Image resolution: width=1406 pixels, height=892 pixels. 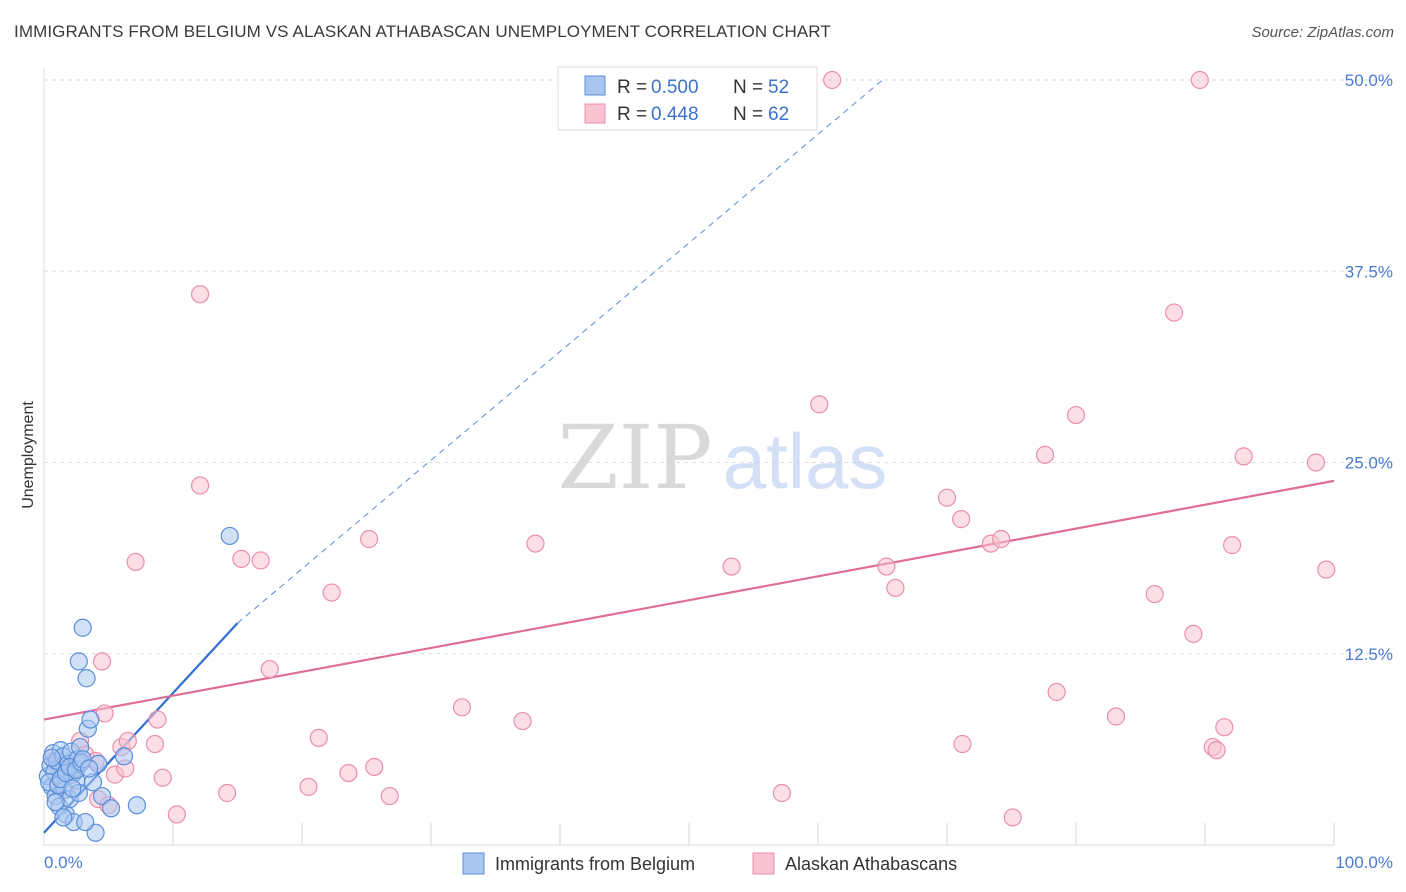 I want to click on x-ticks, so click(x=753, y=834).